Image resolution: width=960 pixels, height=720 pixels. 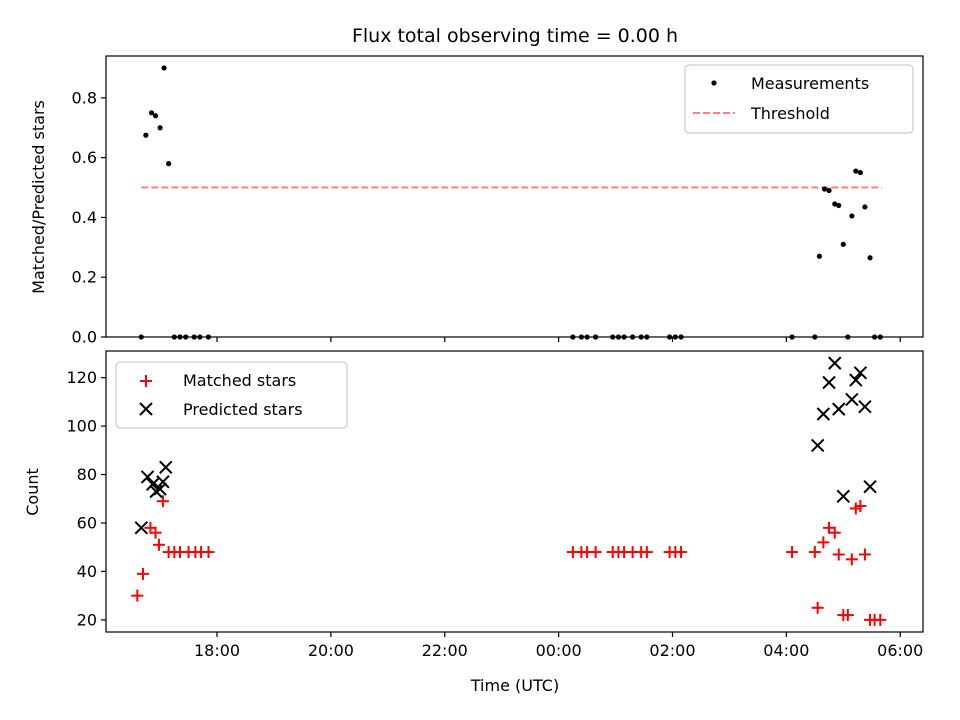 What do you see at coordinates (515, 36) in the screenshot?
I see `chart-title: Flux total observing time = 0.00 h` at bounding box center [515, 36].